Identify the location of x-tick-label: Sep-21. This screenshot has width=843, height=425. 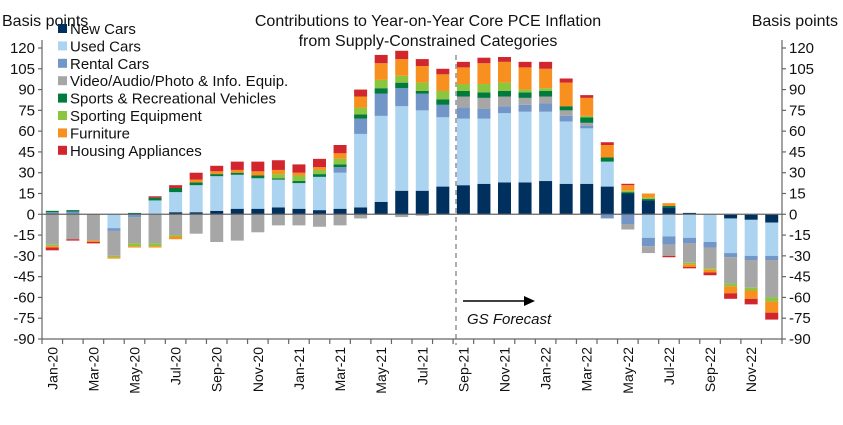
(463, 369).